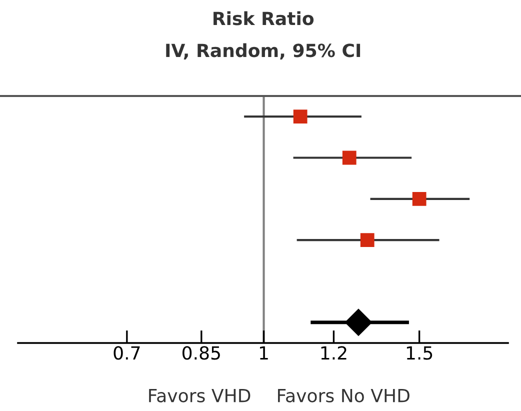 The image size is (521, 411). What do you see at coordinates (263, 51) in the screenshot?
I see `chart-subtitle: IV, Random, 95% CI` at bounding box center [263, 51].